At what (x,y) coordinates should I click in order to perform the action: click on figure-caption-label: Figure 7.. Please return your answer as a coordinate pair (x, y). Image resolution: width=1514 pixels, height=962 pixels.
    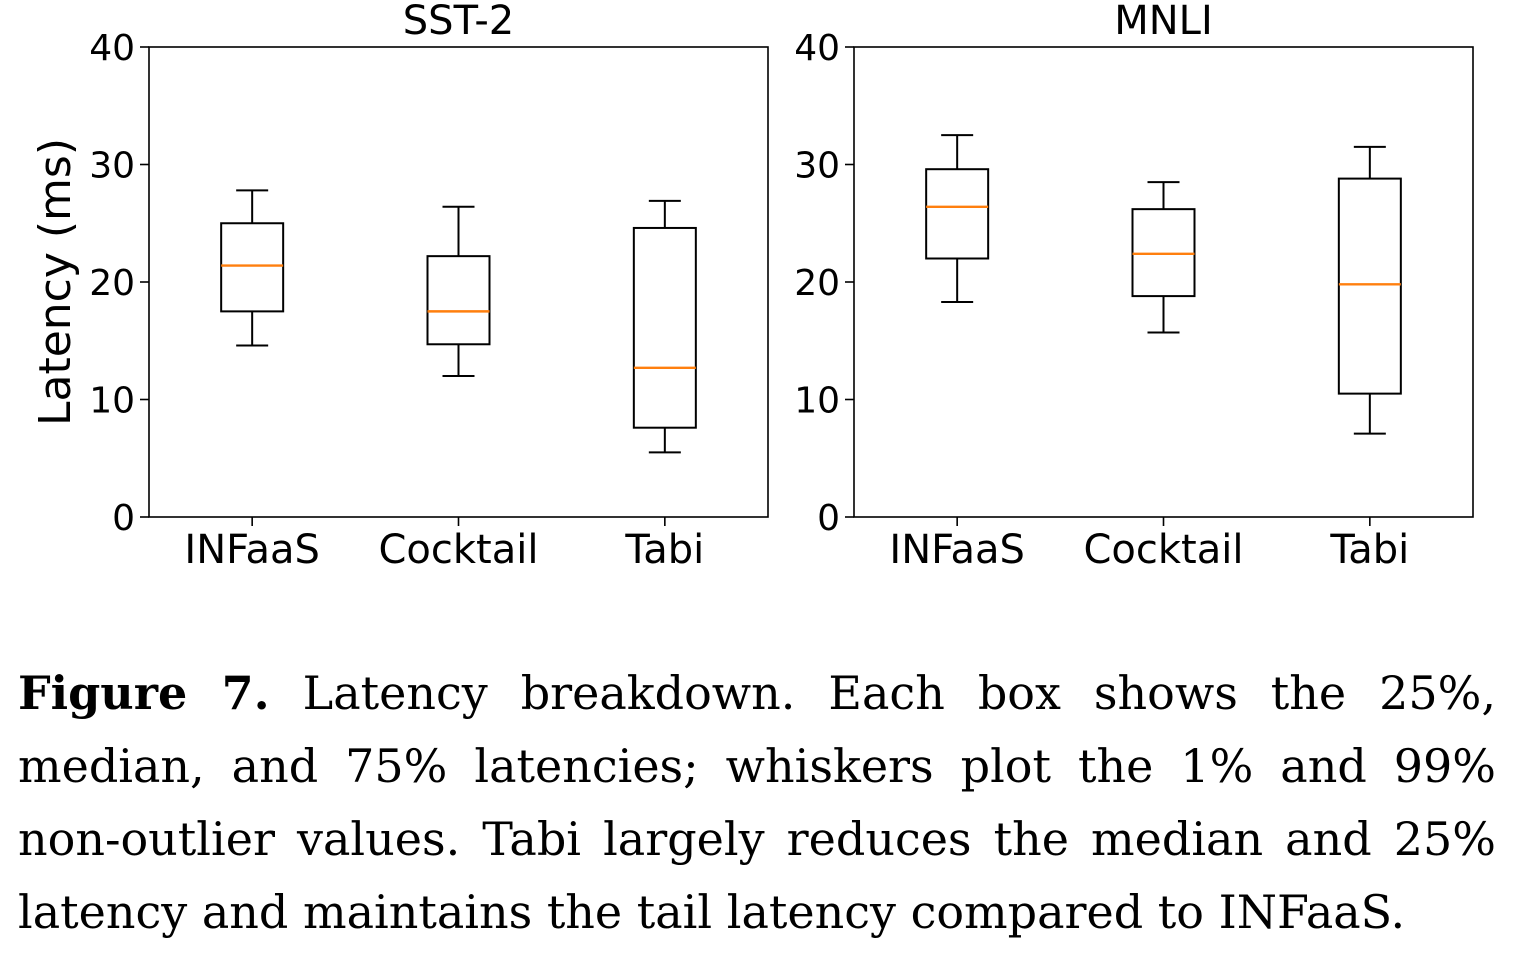
    Looking at the image, I should click on (144, 693).